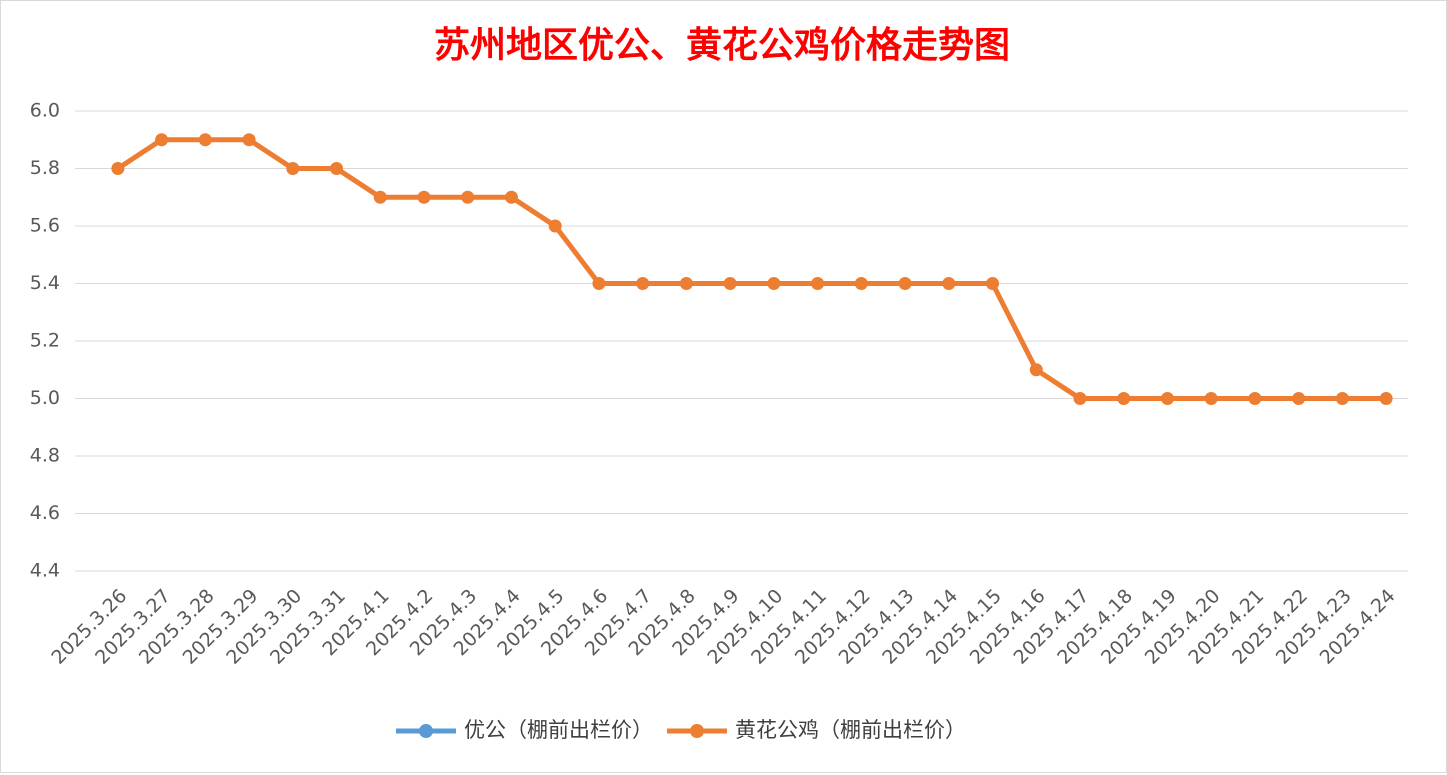 This screenshot has height=775, width=1447. What do you see at coordinates (45, 168) in the screenshot?
I see `y-tick-label: 5.8` at bounding box center [45, 168].